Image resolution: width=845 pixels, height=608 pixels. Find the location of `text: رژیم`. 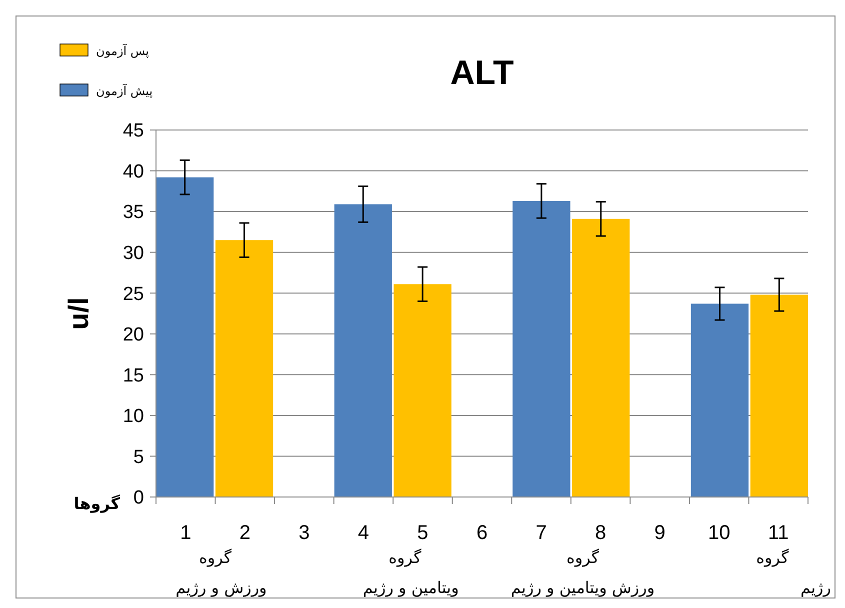

text: رژیم is located at coordinates (815, 587).